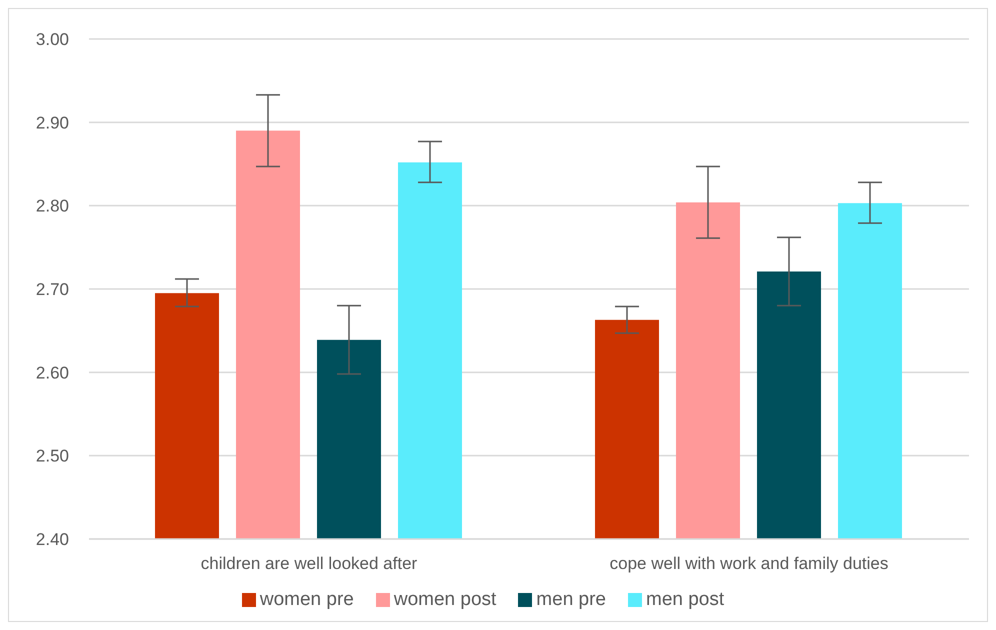  What do you see at coordinates (52, 372) in the screenshot?
I see `y-tick-label: 2.60` at bounding box center [52, 372].